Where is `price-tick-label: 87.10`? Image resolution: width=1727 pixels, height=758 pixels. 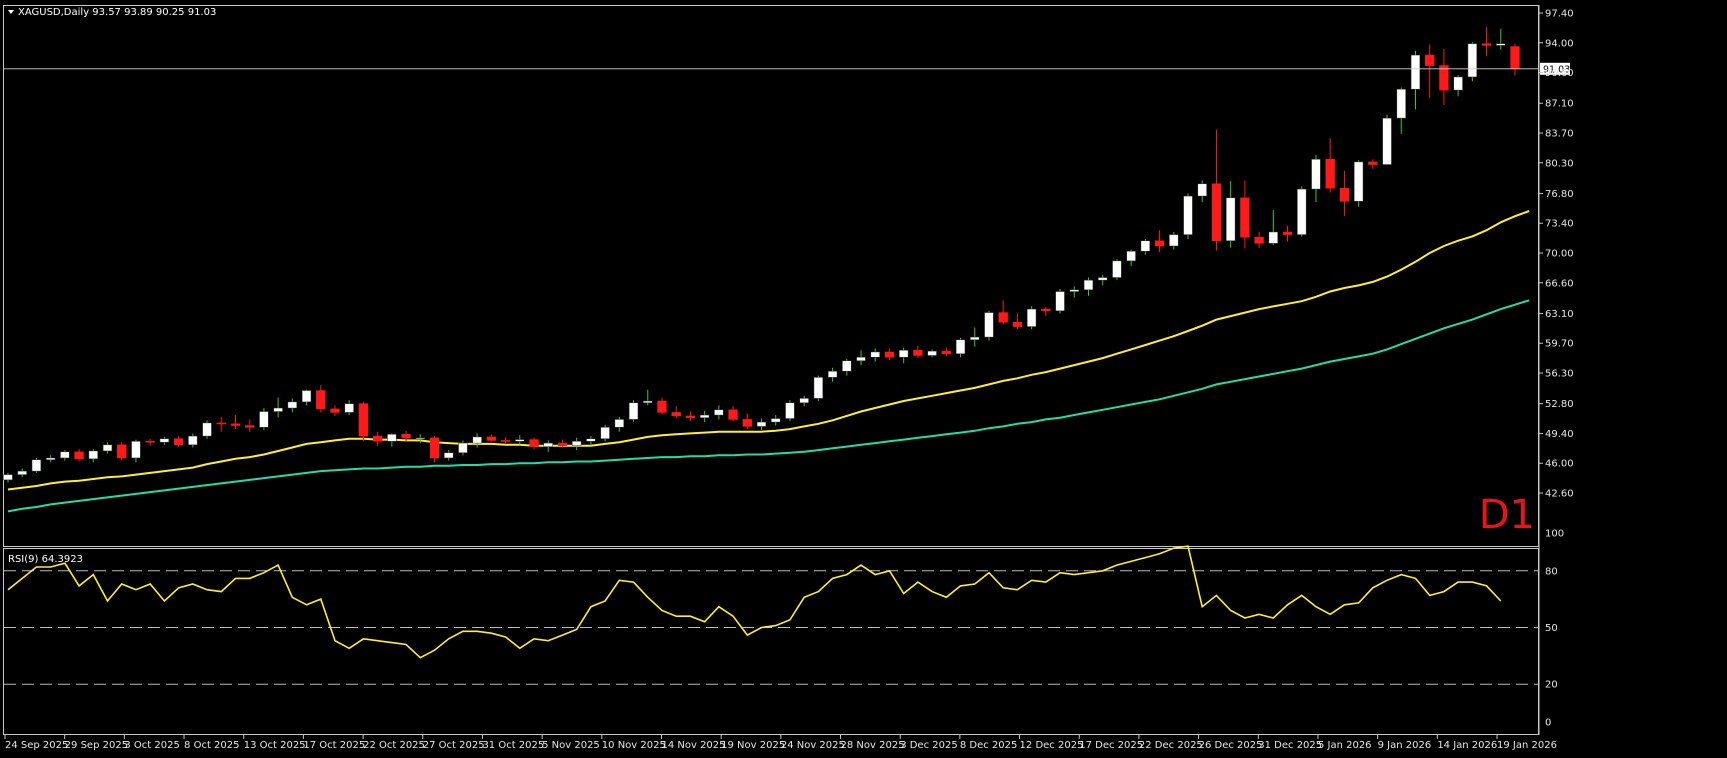 price-tick-label: 87.10 is located at coordinates (1559, 104).